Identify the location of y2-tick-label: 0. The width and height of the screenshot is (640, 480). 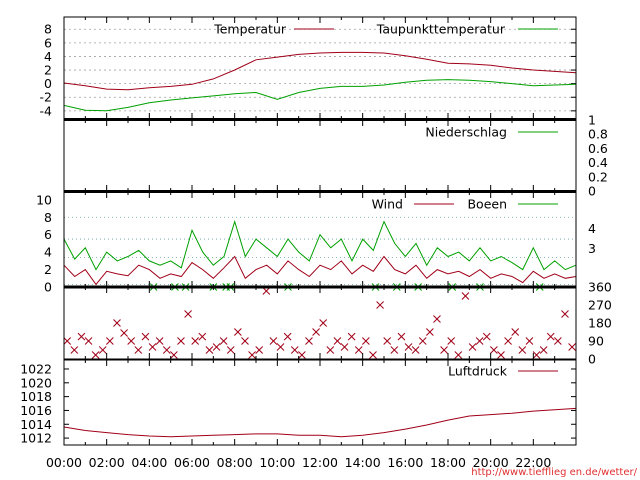
(592, 191).